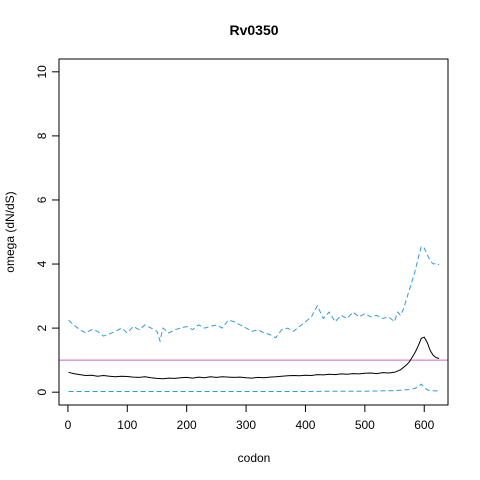 The width and height of the screenshot is (480, 480). Describe the element at coordinates (305, 425) in the screenshot. I see `x-tick-label: 400` at that location.